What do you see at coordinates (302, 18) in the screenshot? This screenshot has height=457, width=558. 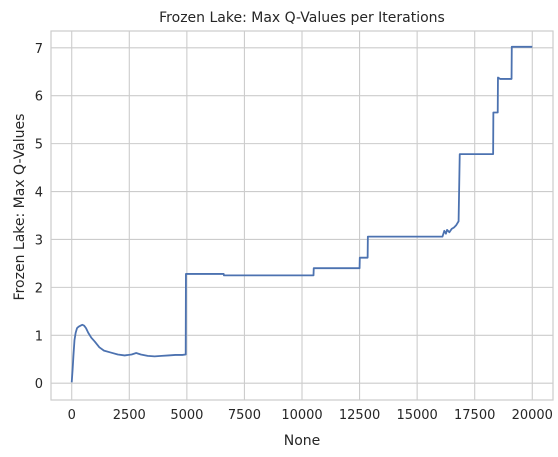 I see `chart-title: Frozen Lake: Max Q-Values per Iterations` at bounding box center [302, 18].